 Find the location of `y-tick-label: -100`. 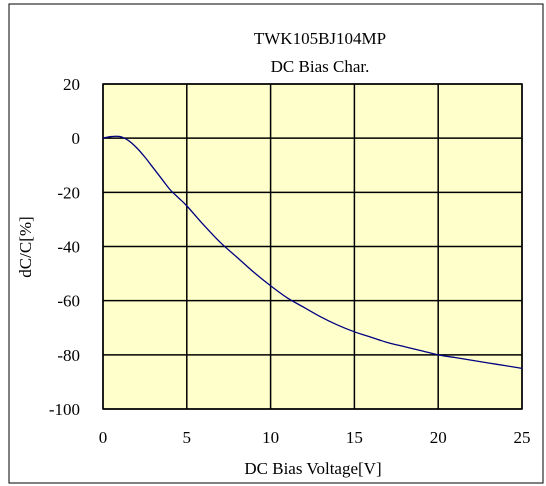

y-tick-label: -100 is located at coordinates (64, 409).